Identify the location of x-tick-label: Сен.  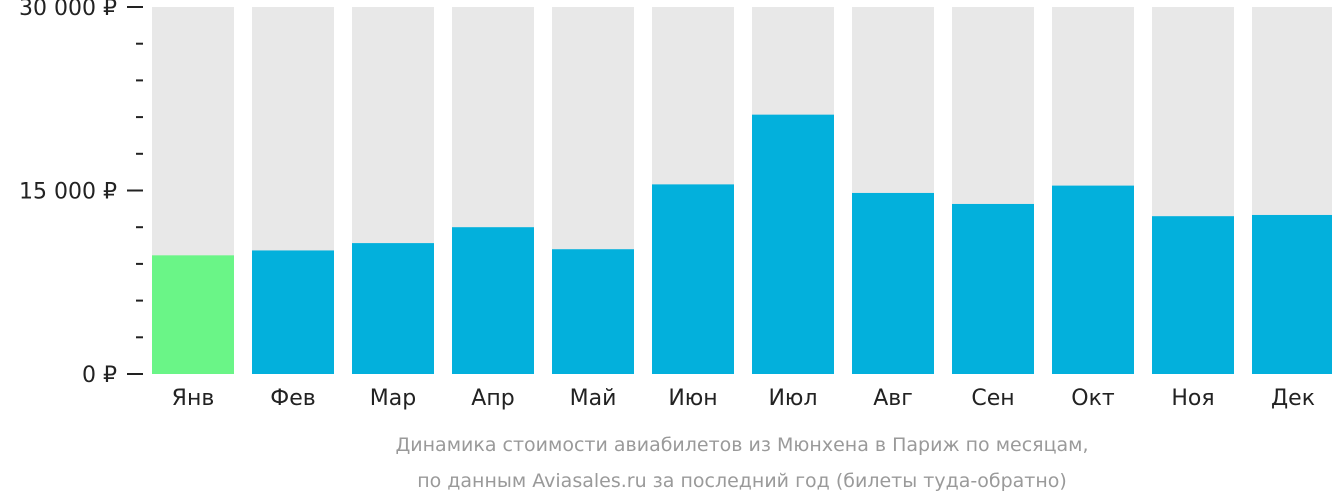
(992, 398).